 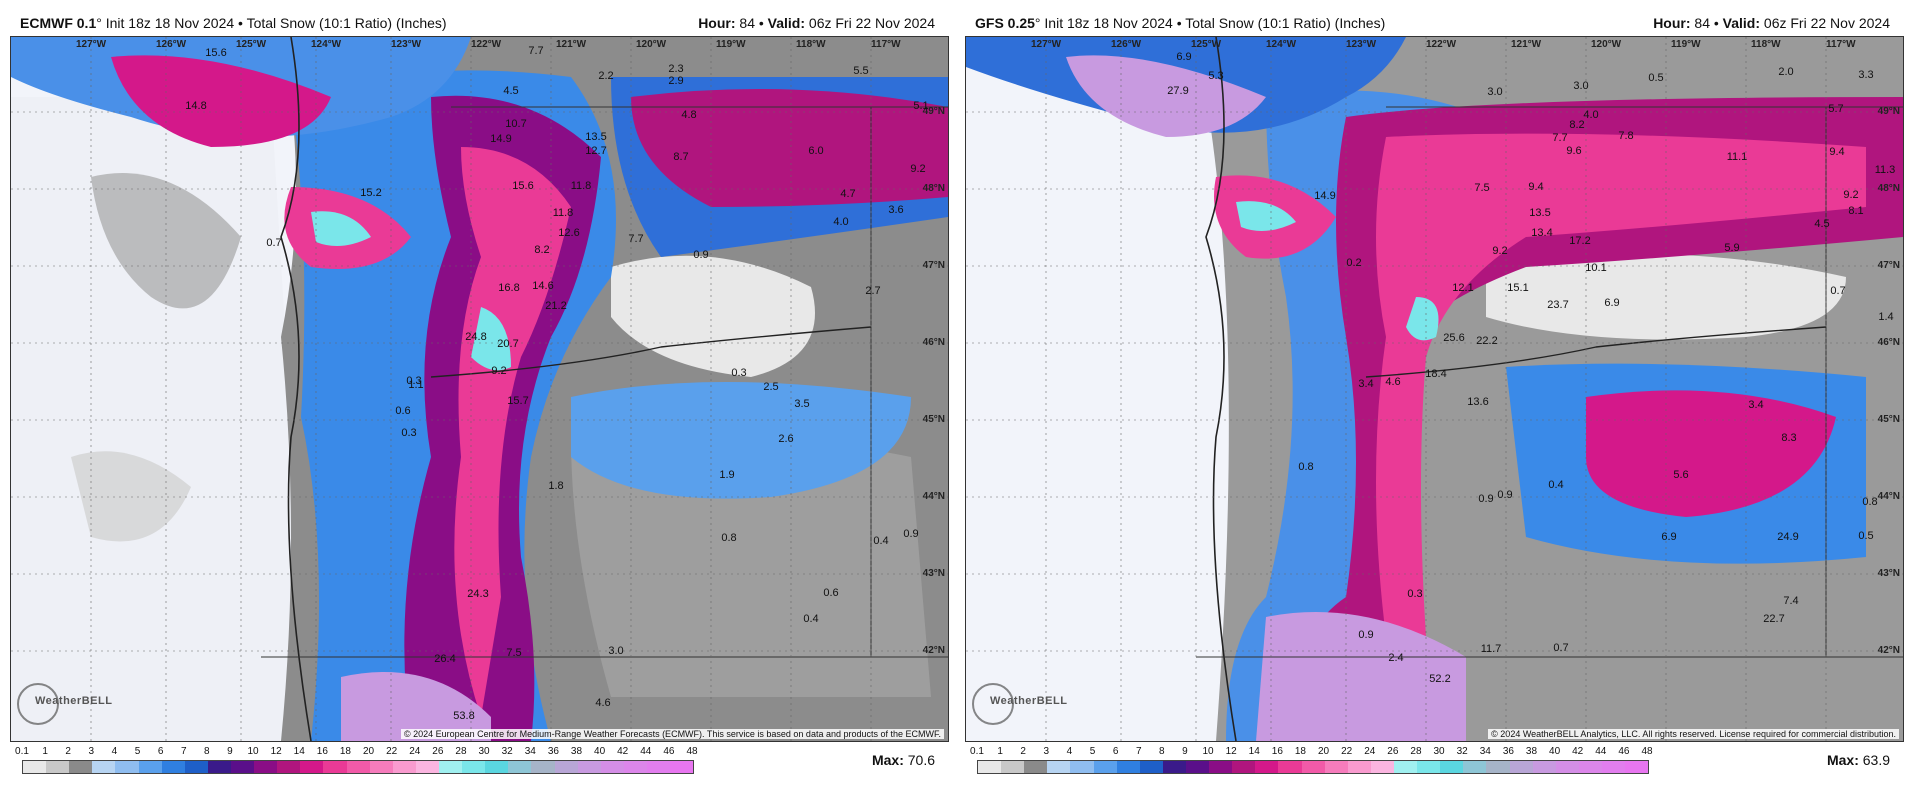 What do you see at coordinates (137, 751) in the screenshot?
I see `colorbar-tick: 5` at bounding box center [137, 751].